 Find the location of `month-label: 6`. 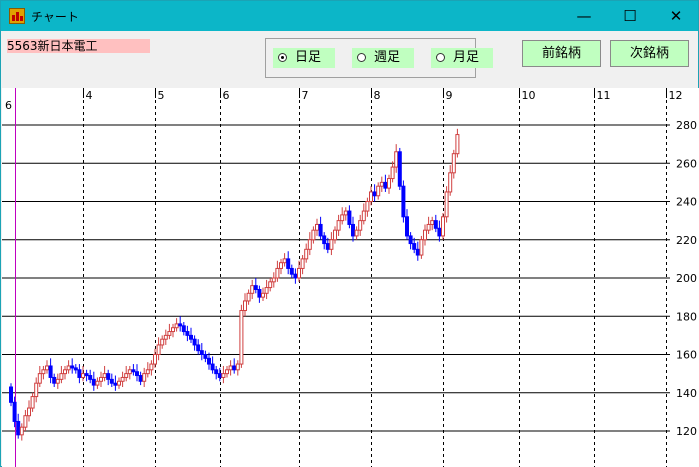

month-label: 6 is located at coordinates (8, 105).